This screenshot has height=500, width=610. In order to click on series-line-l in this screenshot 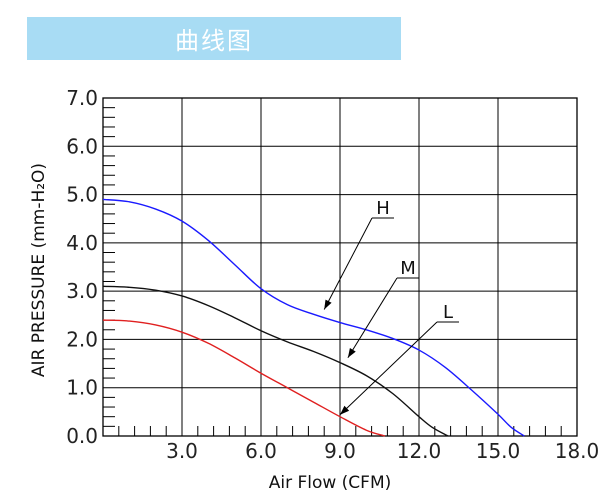, I will do `click(243, 378)`.